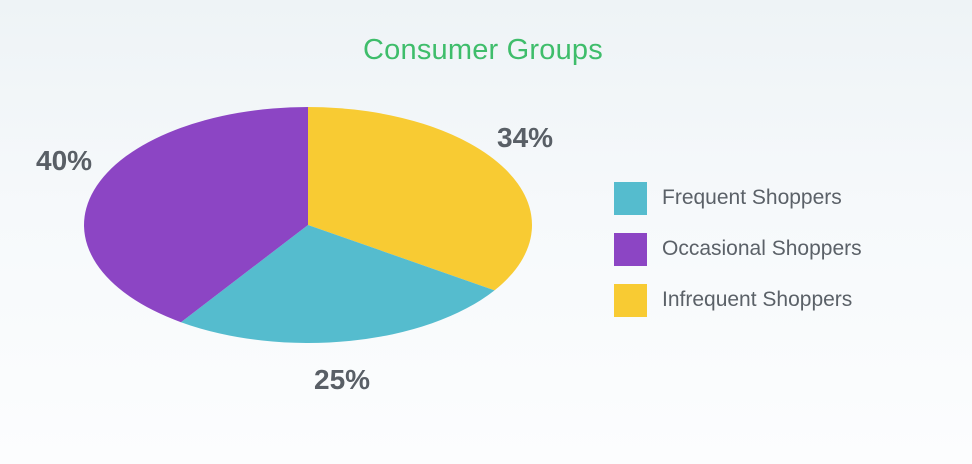 The height and width of the screenshot is (464, 972). Describe the element at coordinates (757, 299) in the screenshot. I see `legend-label-infrequent: Infrequent Shoppers` at that location.